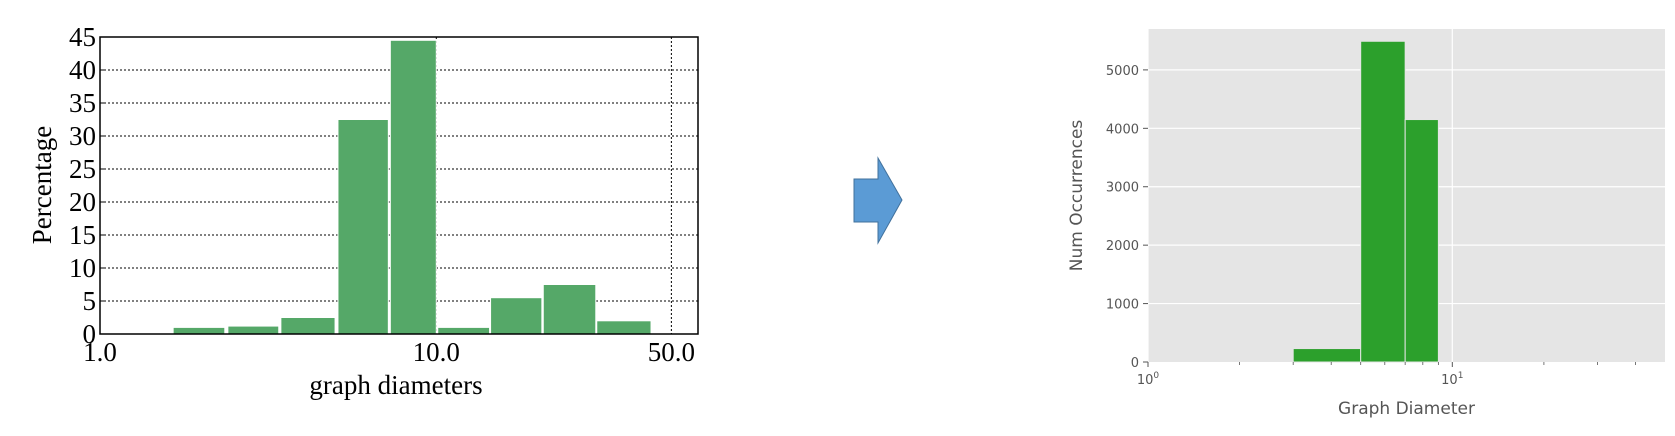 Image resolution: width=1675 pixels, height=436 pixels. Describe the element at coordinates (82, 37) in the screenshot. I see `left-y-tick-label: 45` at that location.